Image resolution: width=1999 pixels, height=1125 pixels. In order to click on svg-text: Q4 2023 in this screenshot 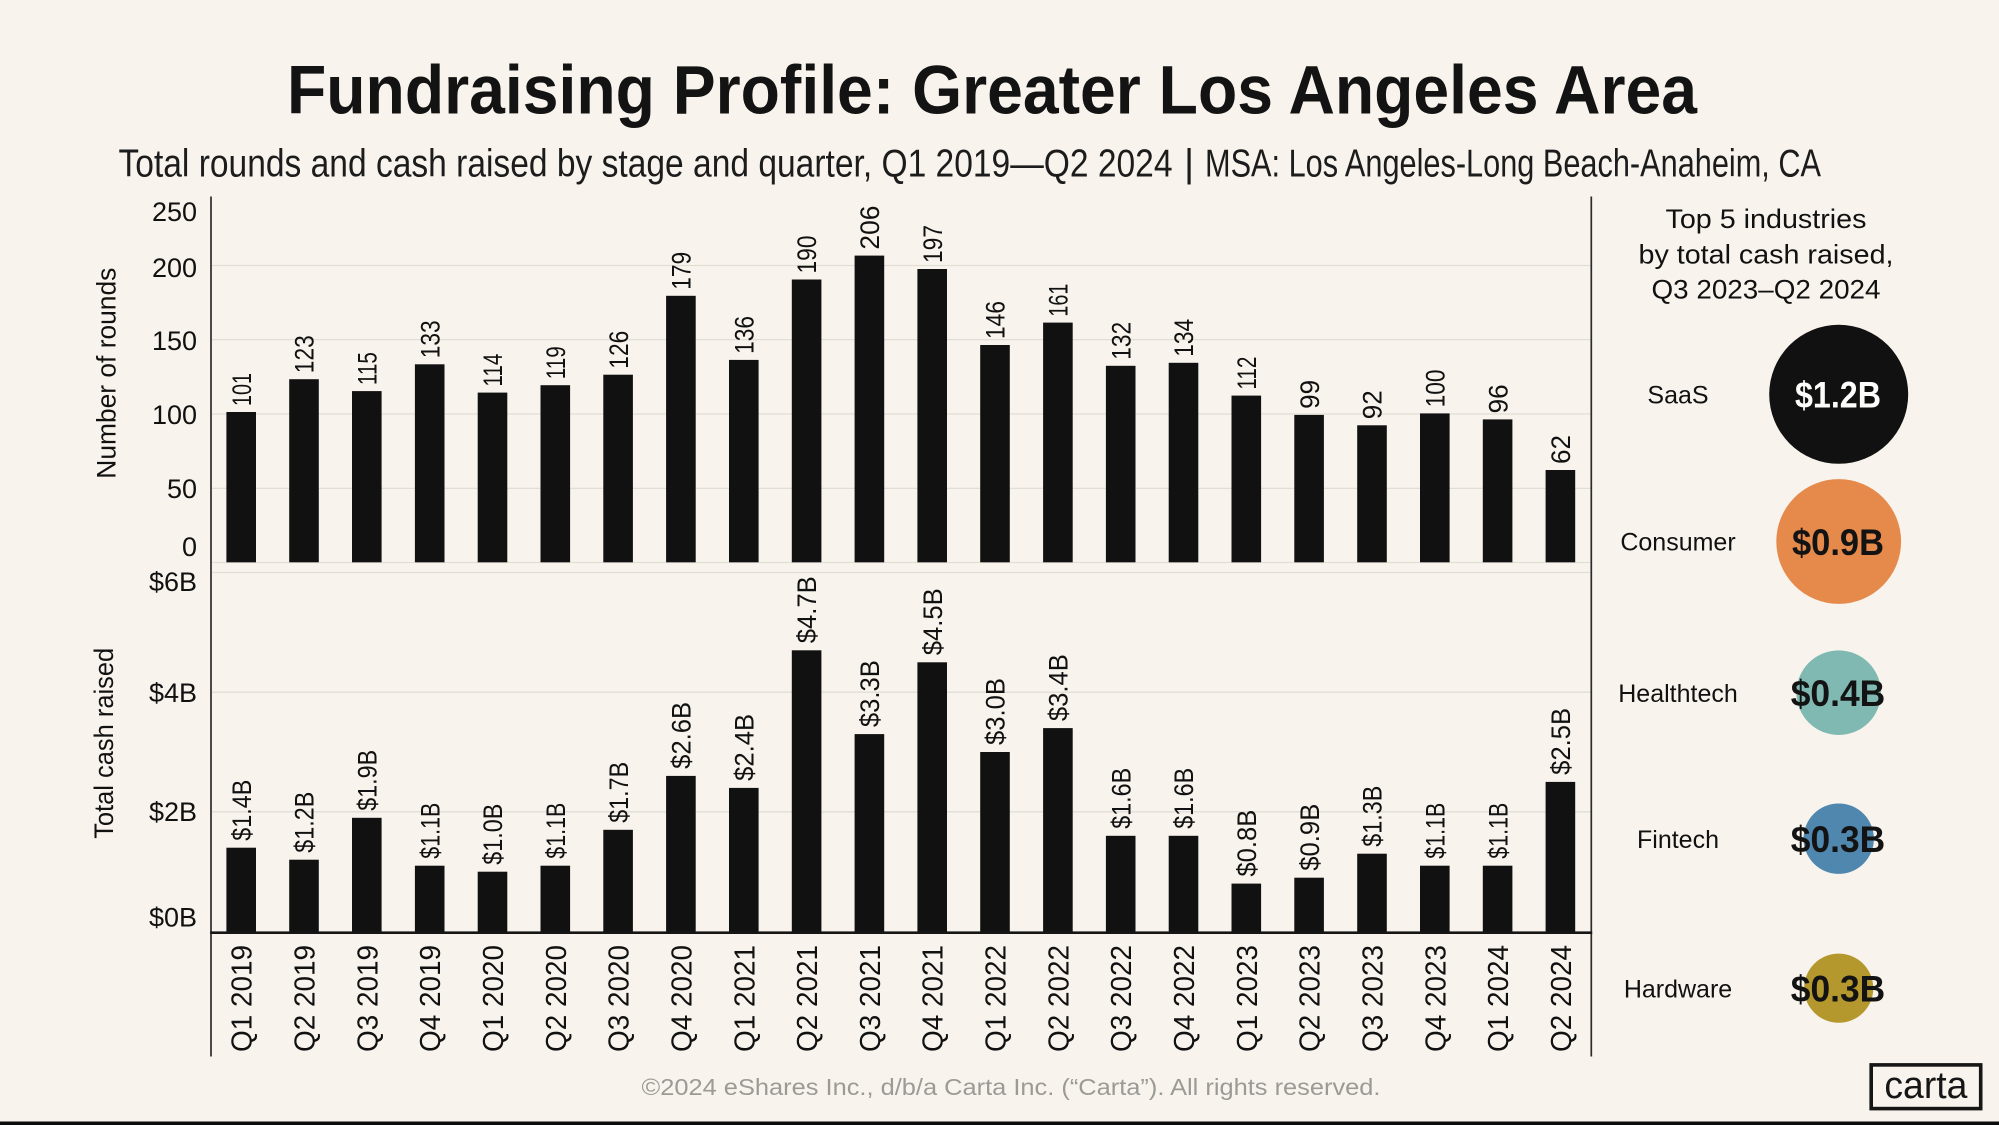, I will do `click(1436, 998)`.